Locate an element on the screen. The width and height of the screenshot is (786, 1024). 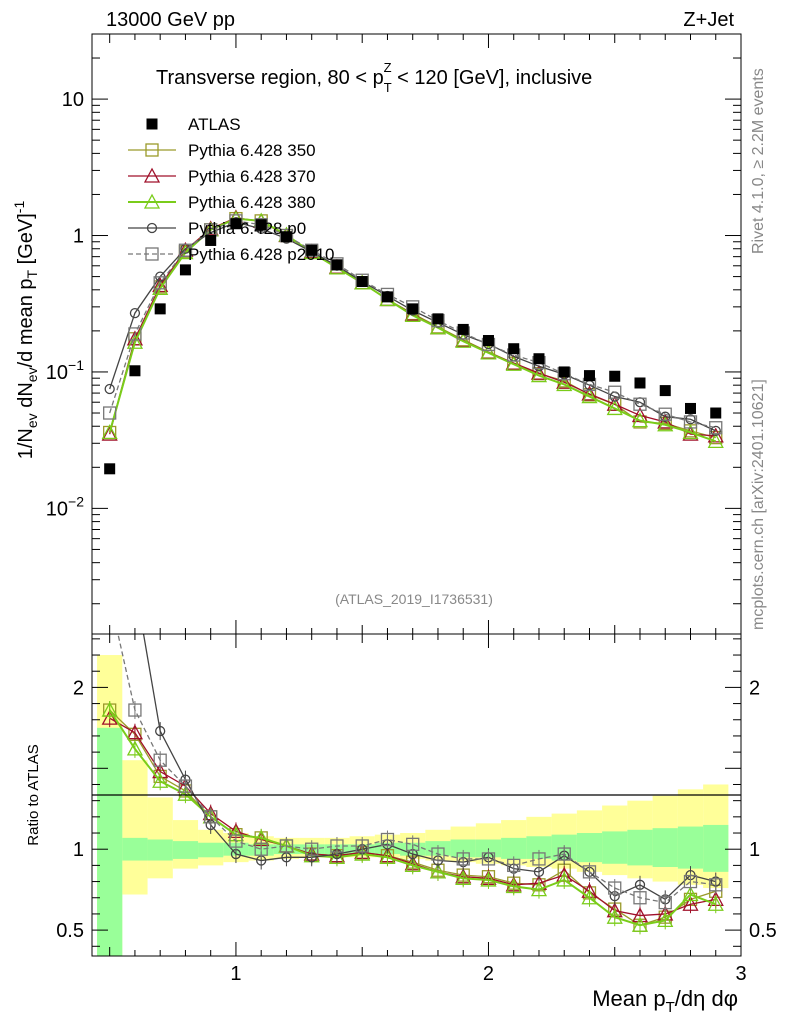
y-tick-label-exponent: −2 is located at coordinates (76, 501).